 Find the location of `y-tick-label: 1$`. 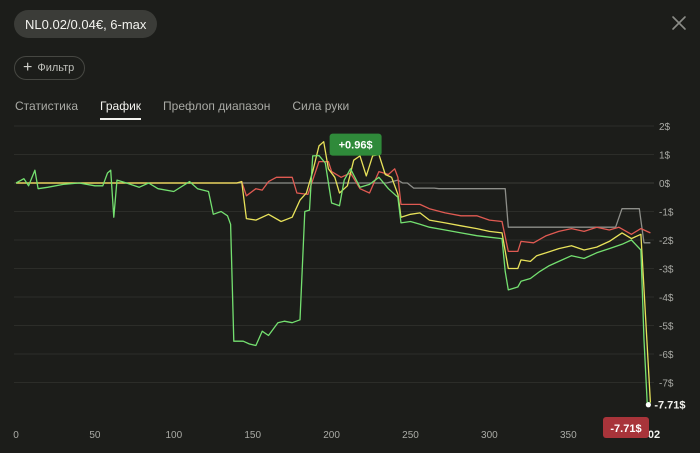

y-tick-label: 1$ is located at coordinates (665, 156).